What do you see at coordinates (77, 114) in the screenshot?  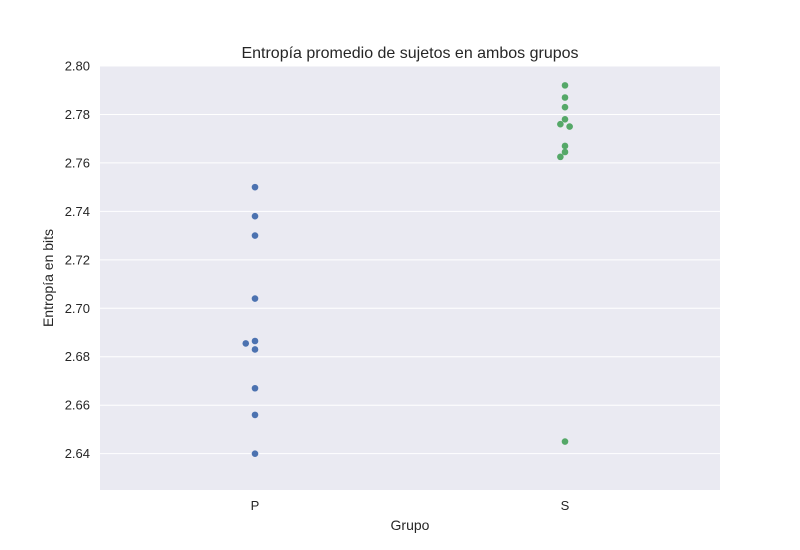 I see `y-tick-label: 2.78` at bounding box center [77, 114].